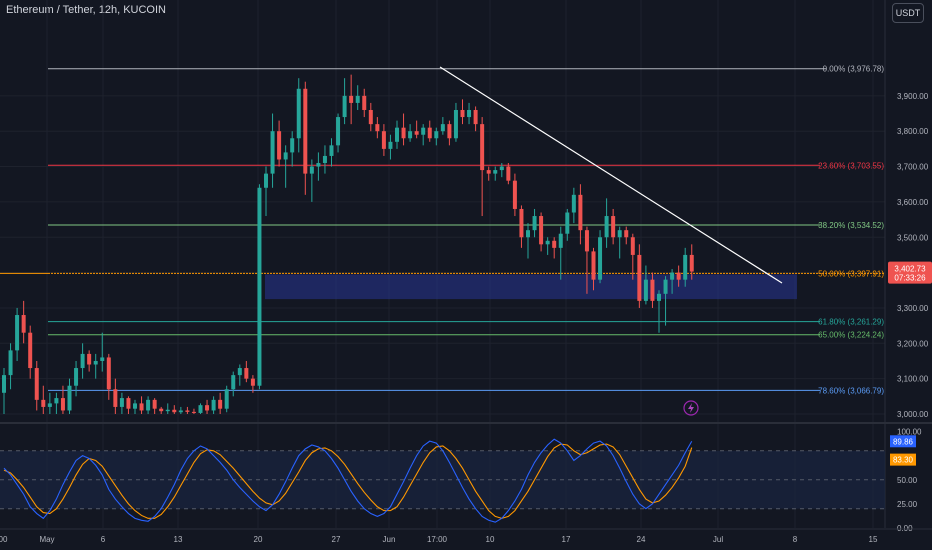  What do you see at coordinates (103, 539) in the screenshot?
I see `time-tick-label: 6` at bounding box center [103, 539].